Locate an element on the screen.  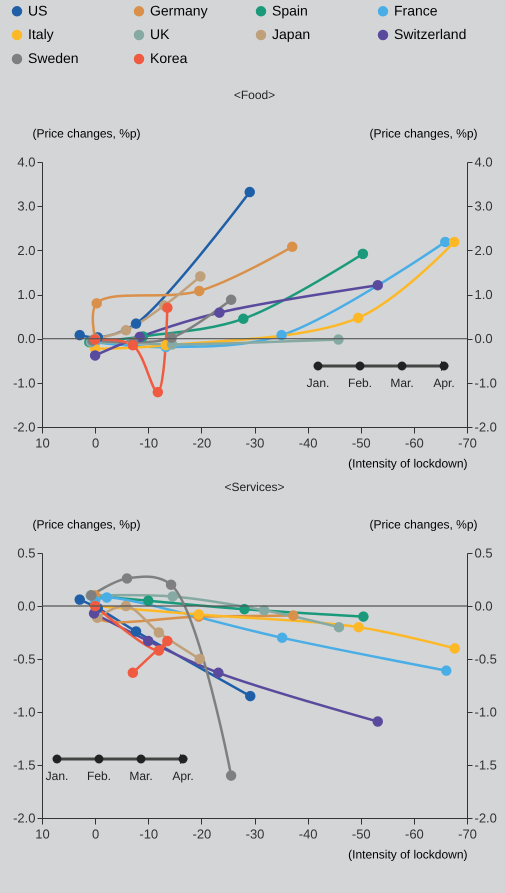
legend-label: US is located at coordinates (38, 10).